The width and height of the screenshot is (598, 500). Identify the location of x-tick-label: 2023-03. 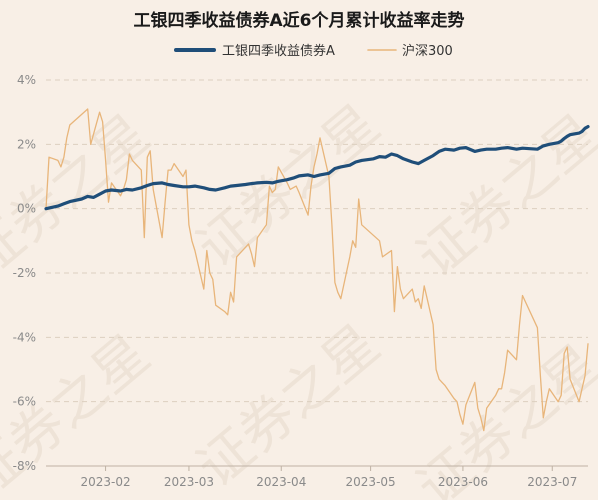
(189, 482).